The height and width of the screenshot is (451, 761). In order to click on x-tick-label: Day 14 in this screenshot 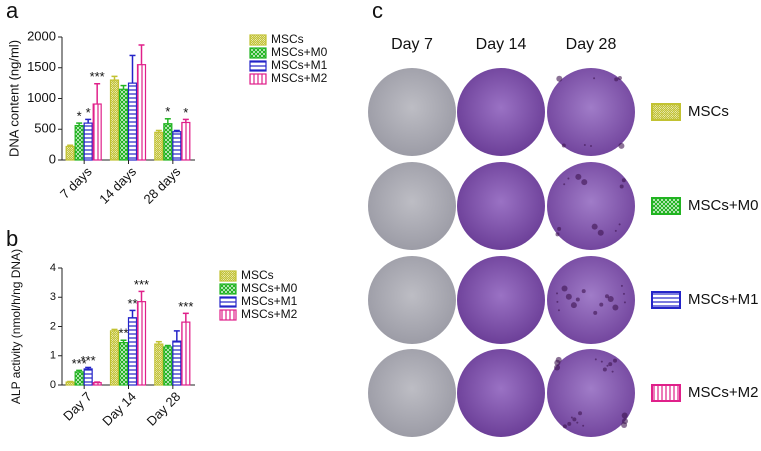, I will do `click(119, 409)`.